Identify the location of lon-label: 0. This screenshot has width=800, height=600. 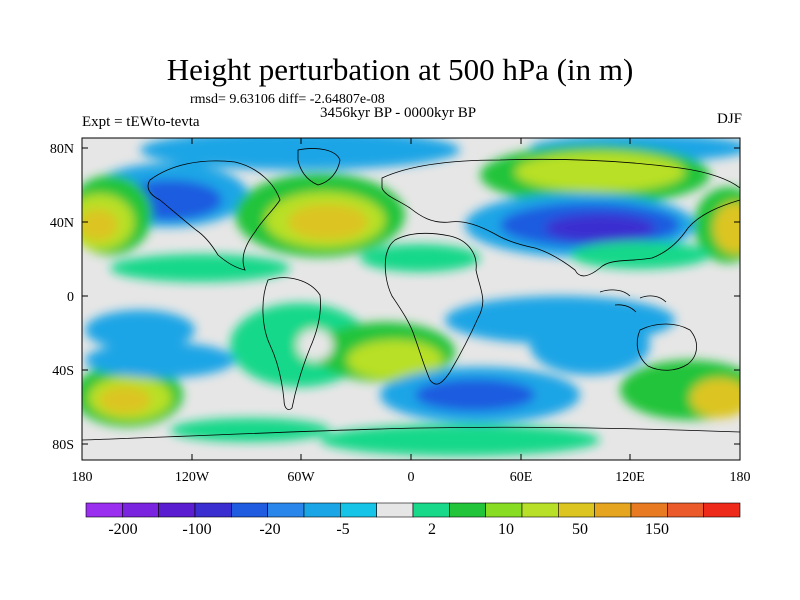
(411, 477).